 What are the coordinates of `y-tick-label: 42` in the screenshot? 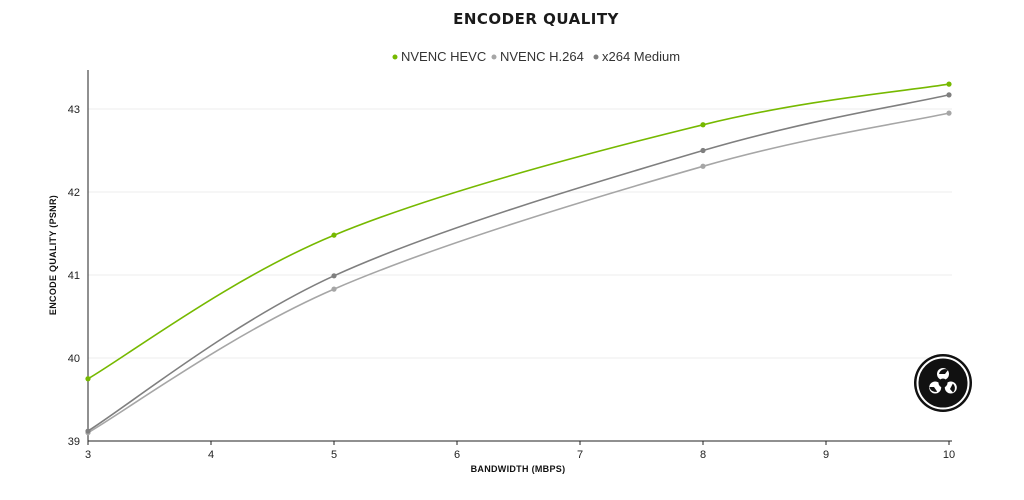 It's located at (74, 193).